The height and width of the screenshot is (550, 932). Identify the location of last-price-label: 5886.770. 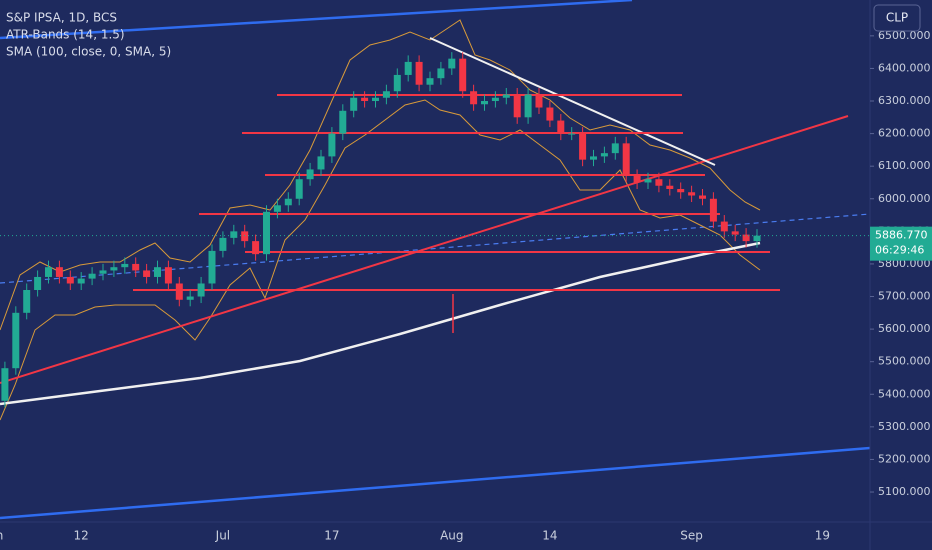
(901, 235).